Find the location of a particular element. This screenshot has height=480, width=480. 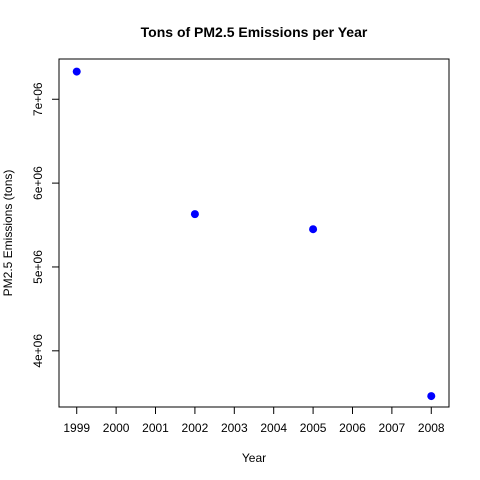

chart-title: Tons of PM2.5 Emissions per Year is located at coordinates (254, 32).